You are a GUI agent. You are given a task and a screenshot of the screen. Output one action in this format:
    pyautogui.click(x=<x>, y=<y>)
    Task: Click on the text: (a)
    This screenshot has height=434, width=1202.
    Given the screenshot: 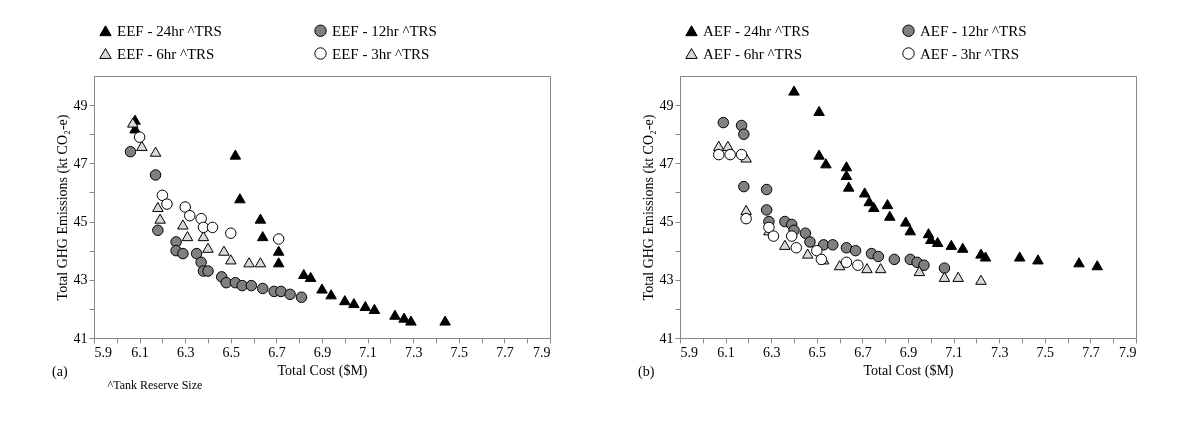 What is the action you would take?
    pyautogui.click(x=60, y=372)
    